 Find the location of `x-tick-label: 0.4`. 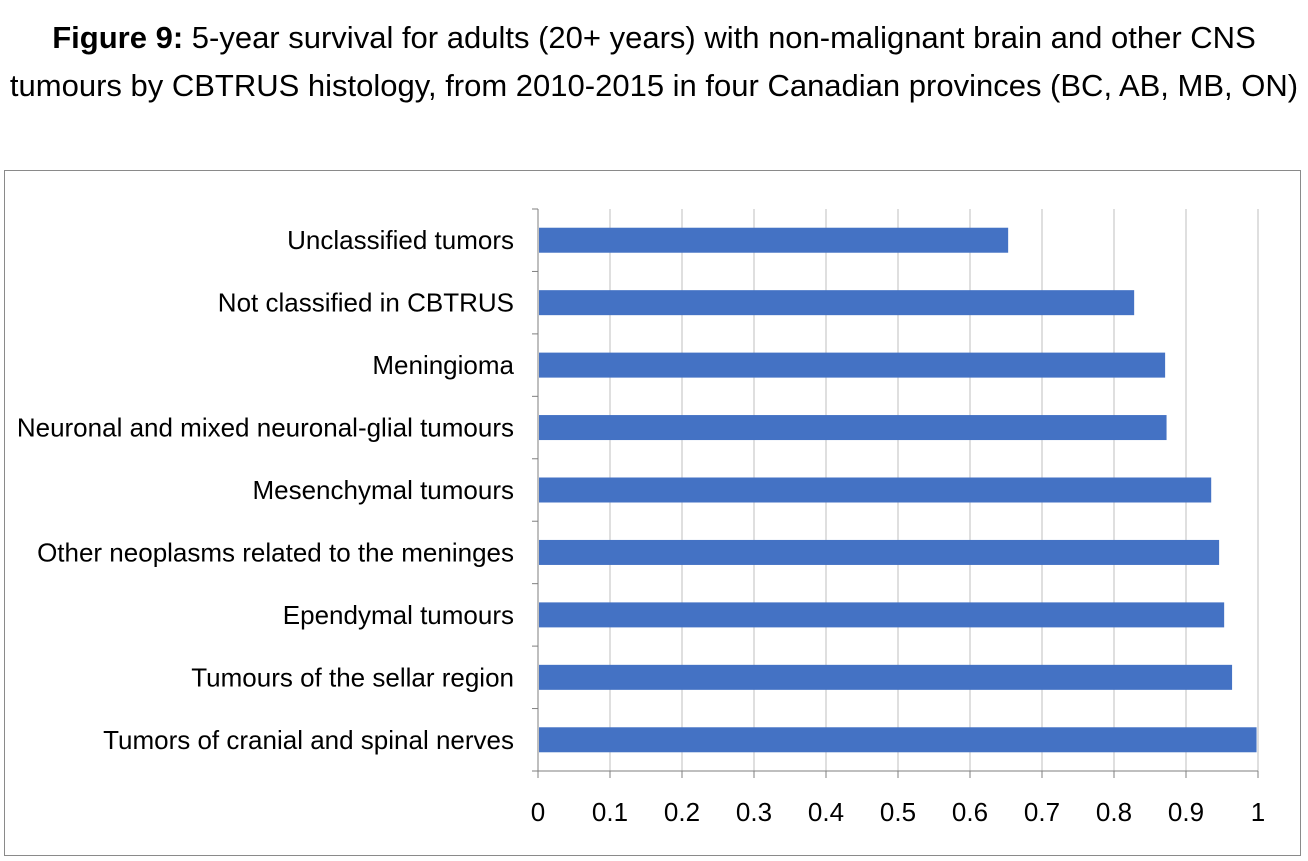

x-tick-label: 0.4 is located at coordinates (826, 812).